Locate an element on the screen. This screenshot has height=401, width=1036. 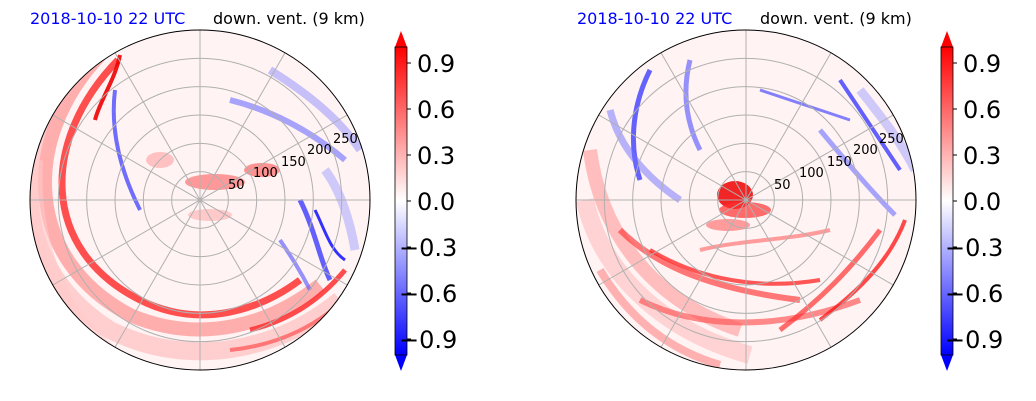
panel-right-time-label: 2018-10-10 22 UTC is located at coordinates (654, 18).